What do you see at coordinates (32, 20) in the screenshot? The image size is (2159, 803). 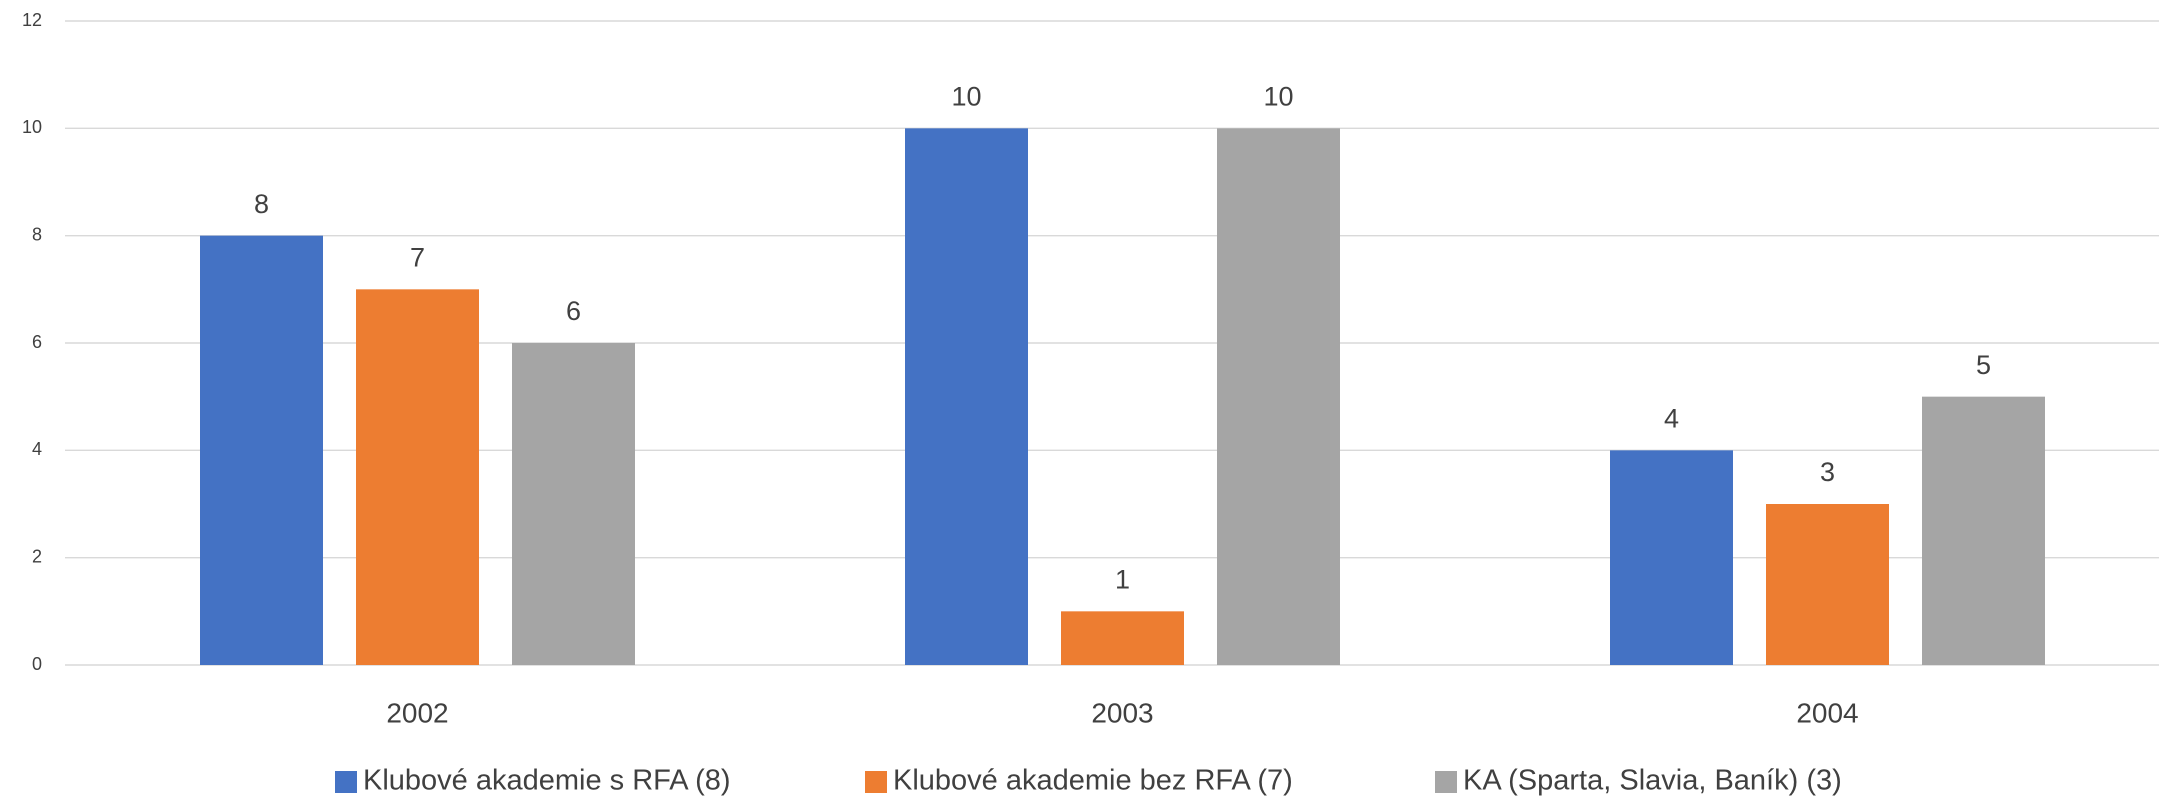 I see `y-tick-label: 12` at bounding box center [32, 20].